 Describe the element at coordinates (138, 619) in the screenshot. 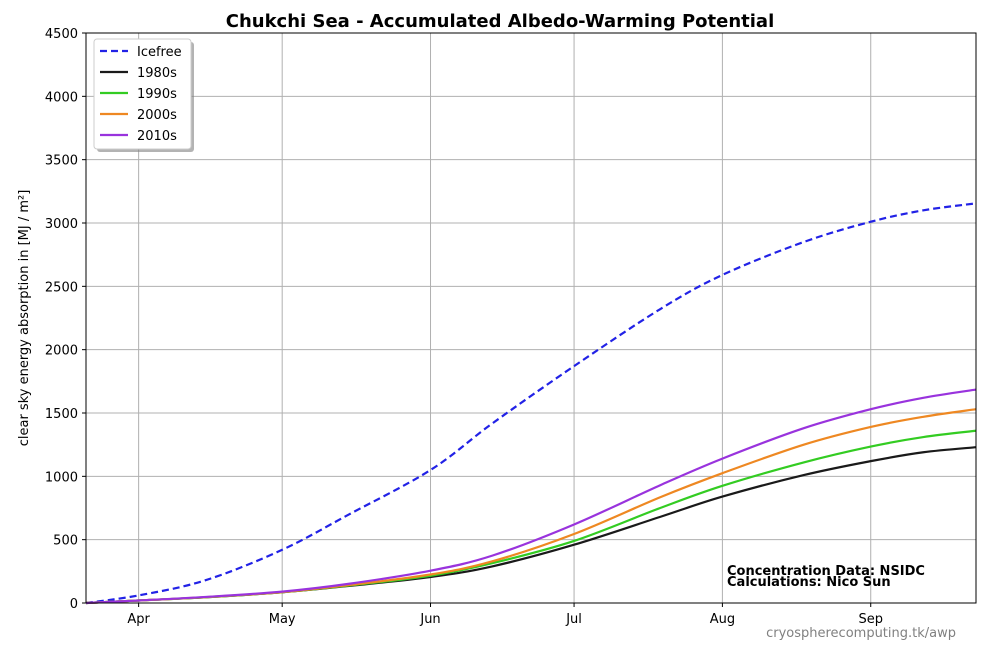

I see `x-tick-label: Apr` at that location.